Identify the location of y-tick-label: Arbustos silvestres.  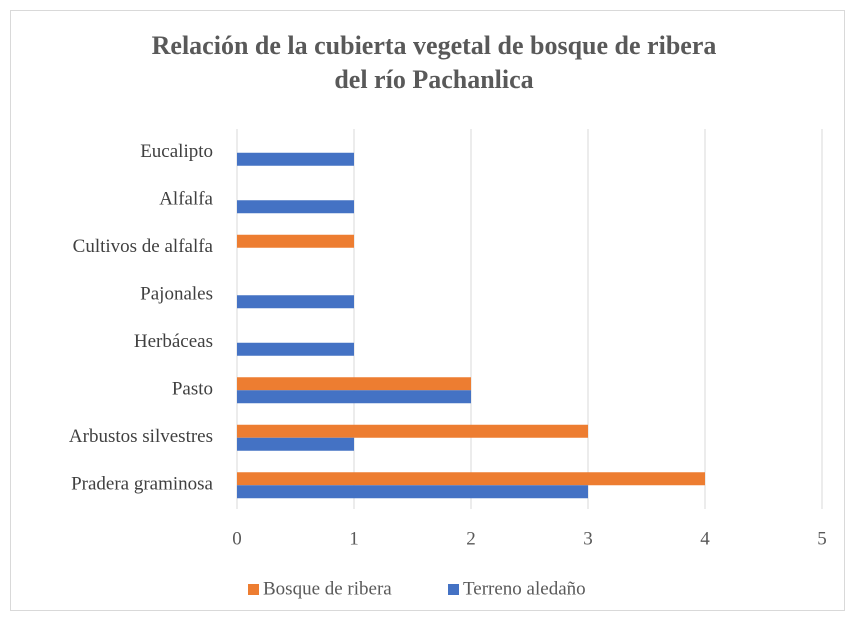
(141, 436).